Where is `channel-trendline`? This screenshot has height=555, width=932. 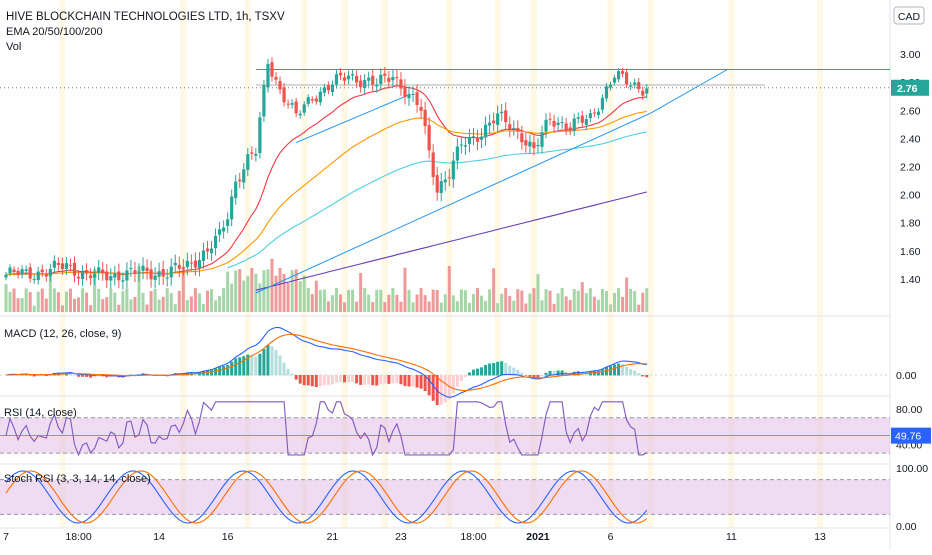 channel-trendline is located at coordinates (352, 119).